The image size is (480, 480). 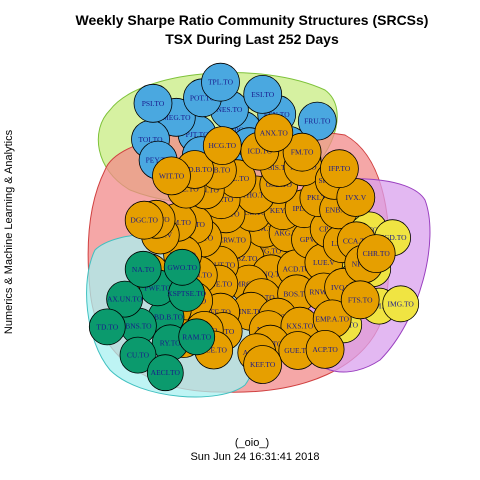 I want to click on node-label: ANX.TO, so click(x=274, y=132).